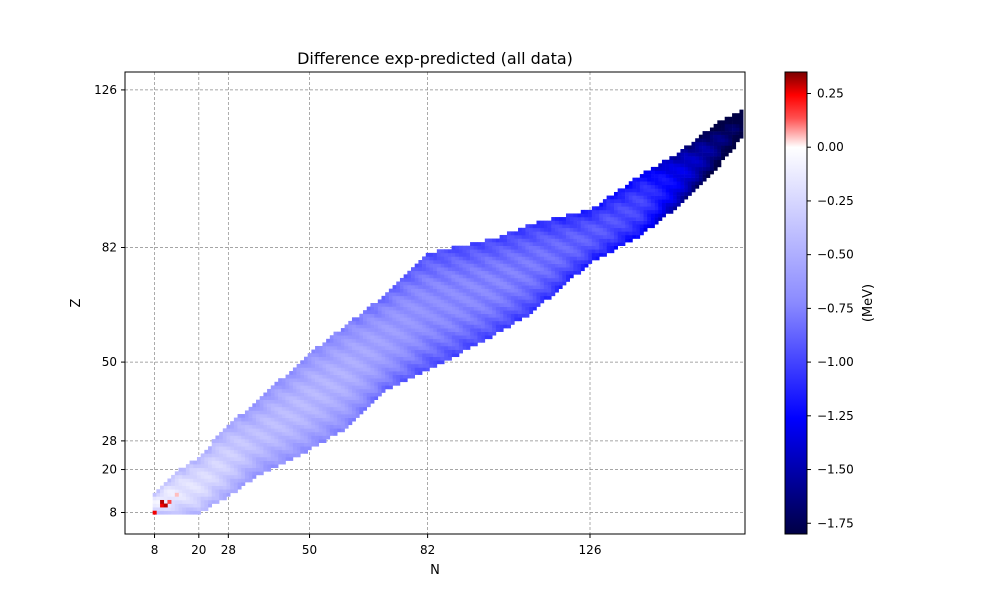  I want to click on data-cell-2062, so click(472, 344).